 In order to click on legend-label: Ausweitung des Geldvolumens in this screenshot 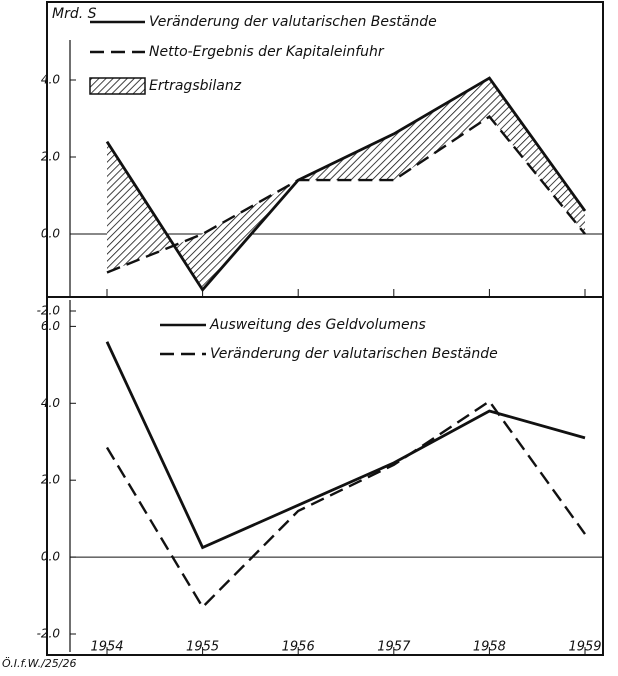, I will do `click(317, 325)`.